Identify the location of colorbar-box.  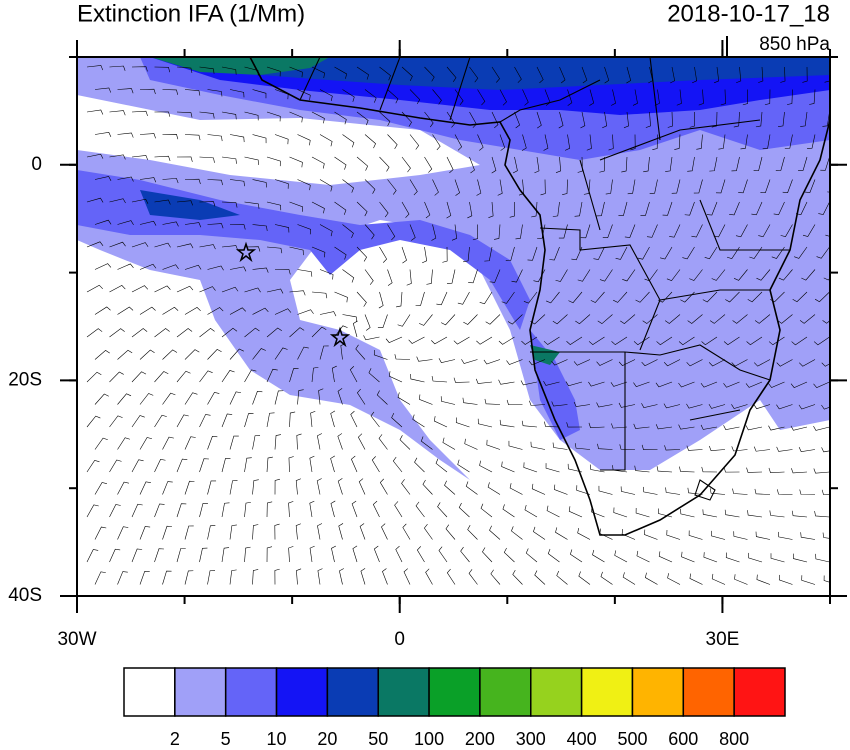
(454, 692).